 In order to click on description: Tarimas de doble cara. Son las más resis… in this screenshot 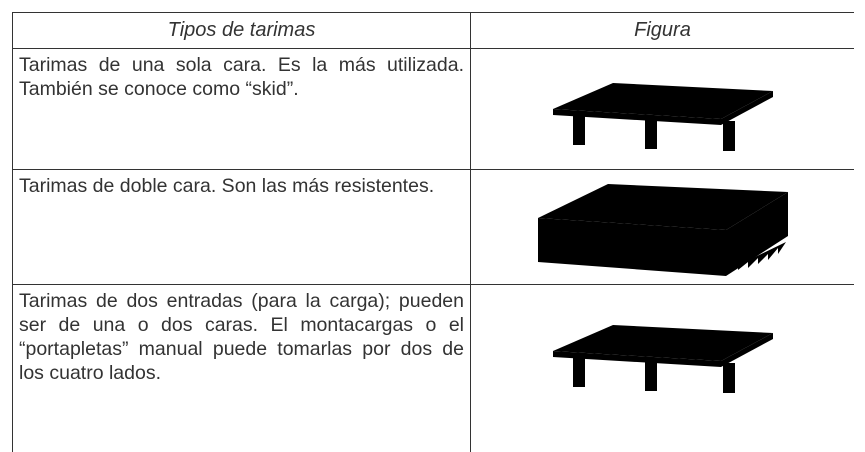, I will do `click(242, 227)`.